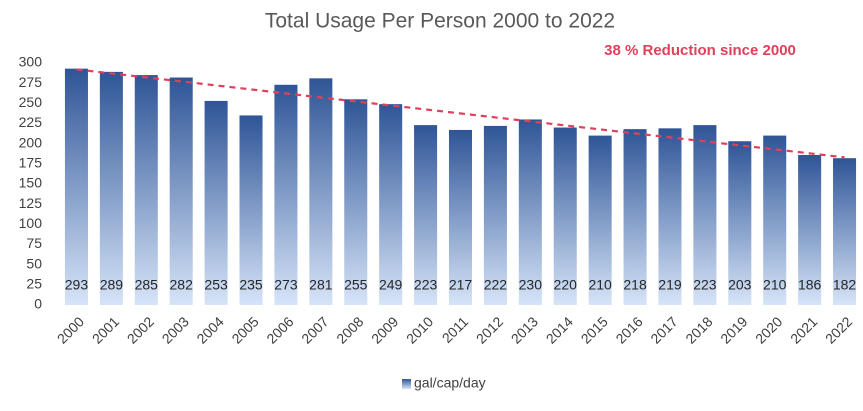  What do you see at coordinates (594, 329) in the screenshot?
I see `x-tick-label: 2015` at bounding box center [594, 329].